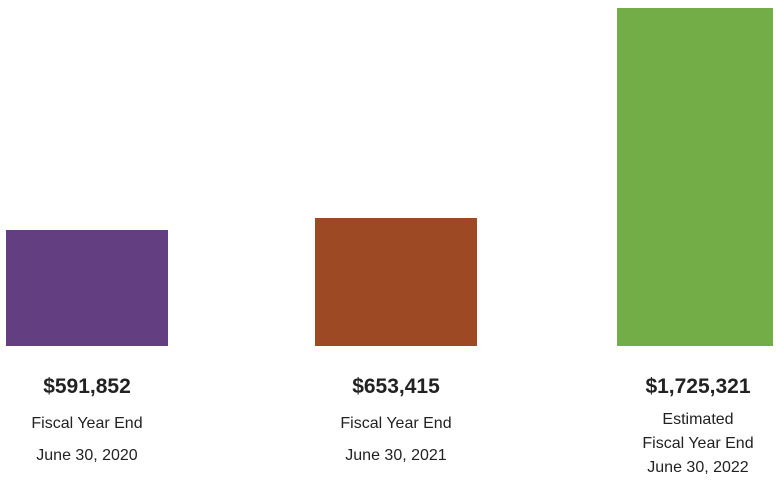 The width and height of the screenshot is (776, 480). Describe the element at coordinates (396, 386) in the screenshot. I see `value-label: $653,415` at that location.